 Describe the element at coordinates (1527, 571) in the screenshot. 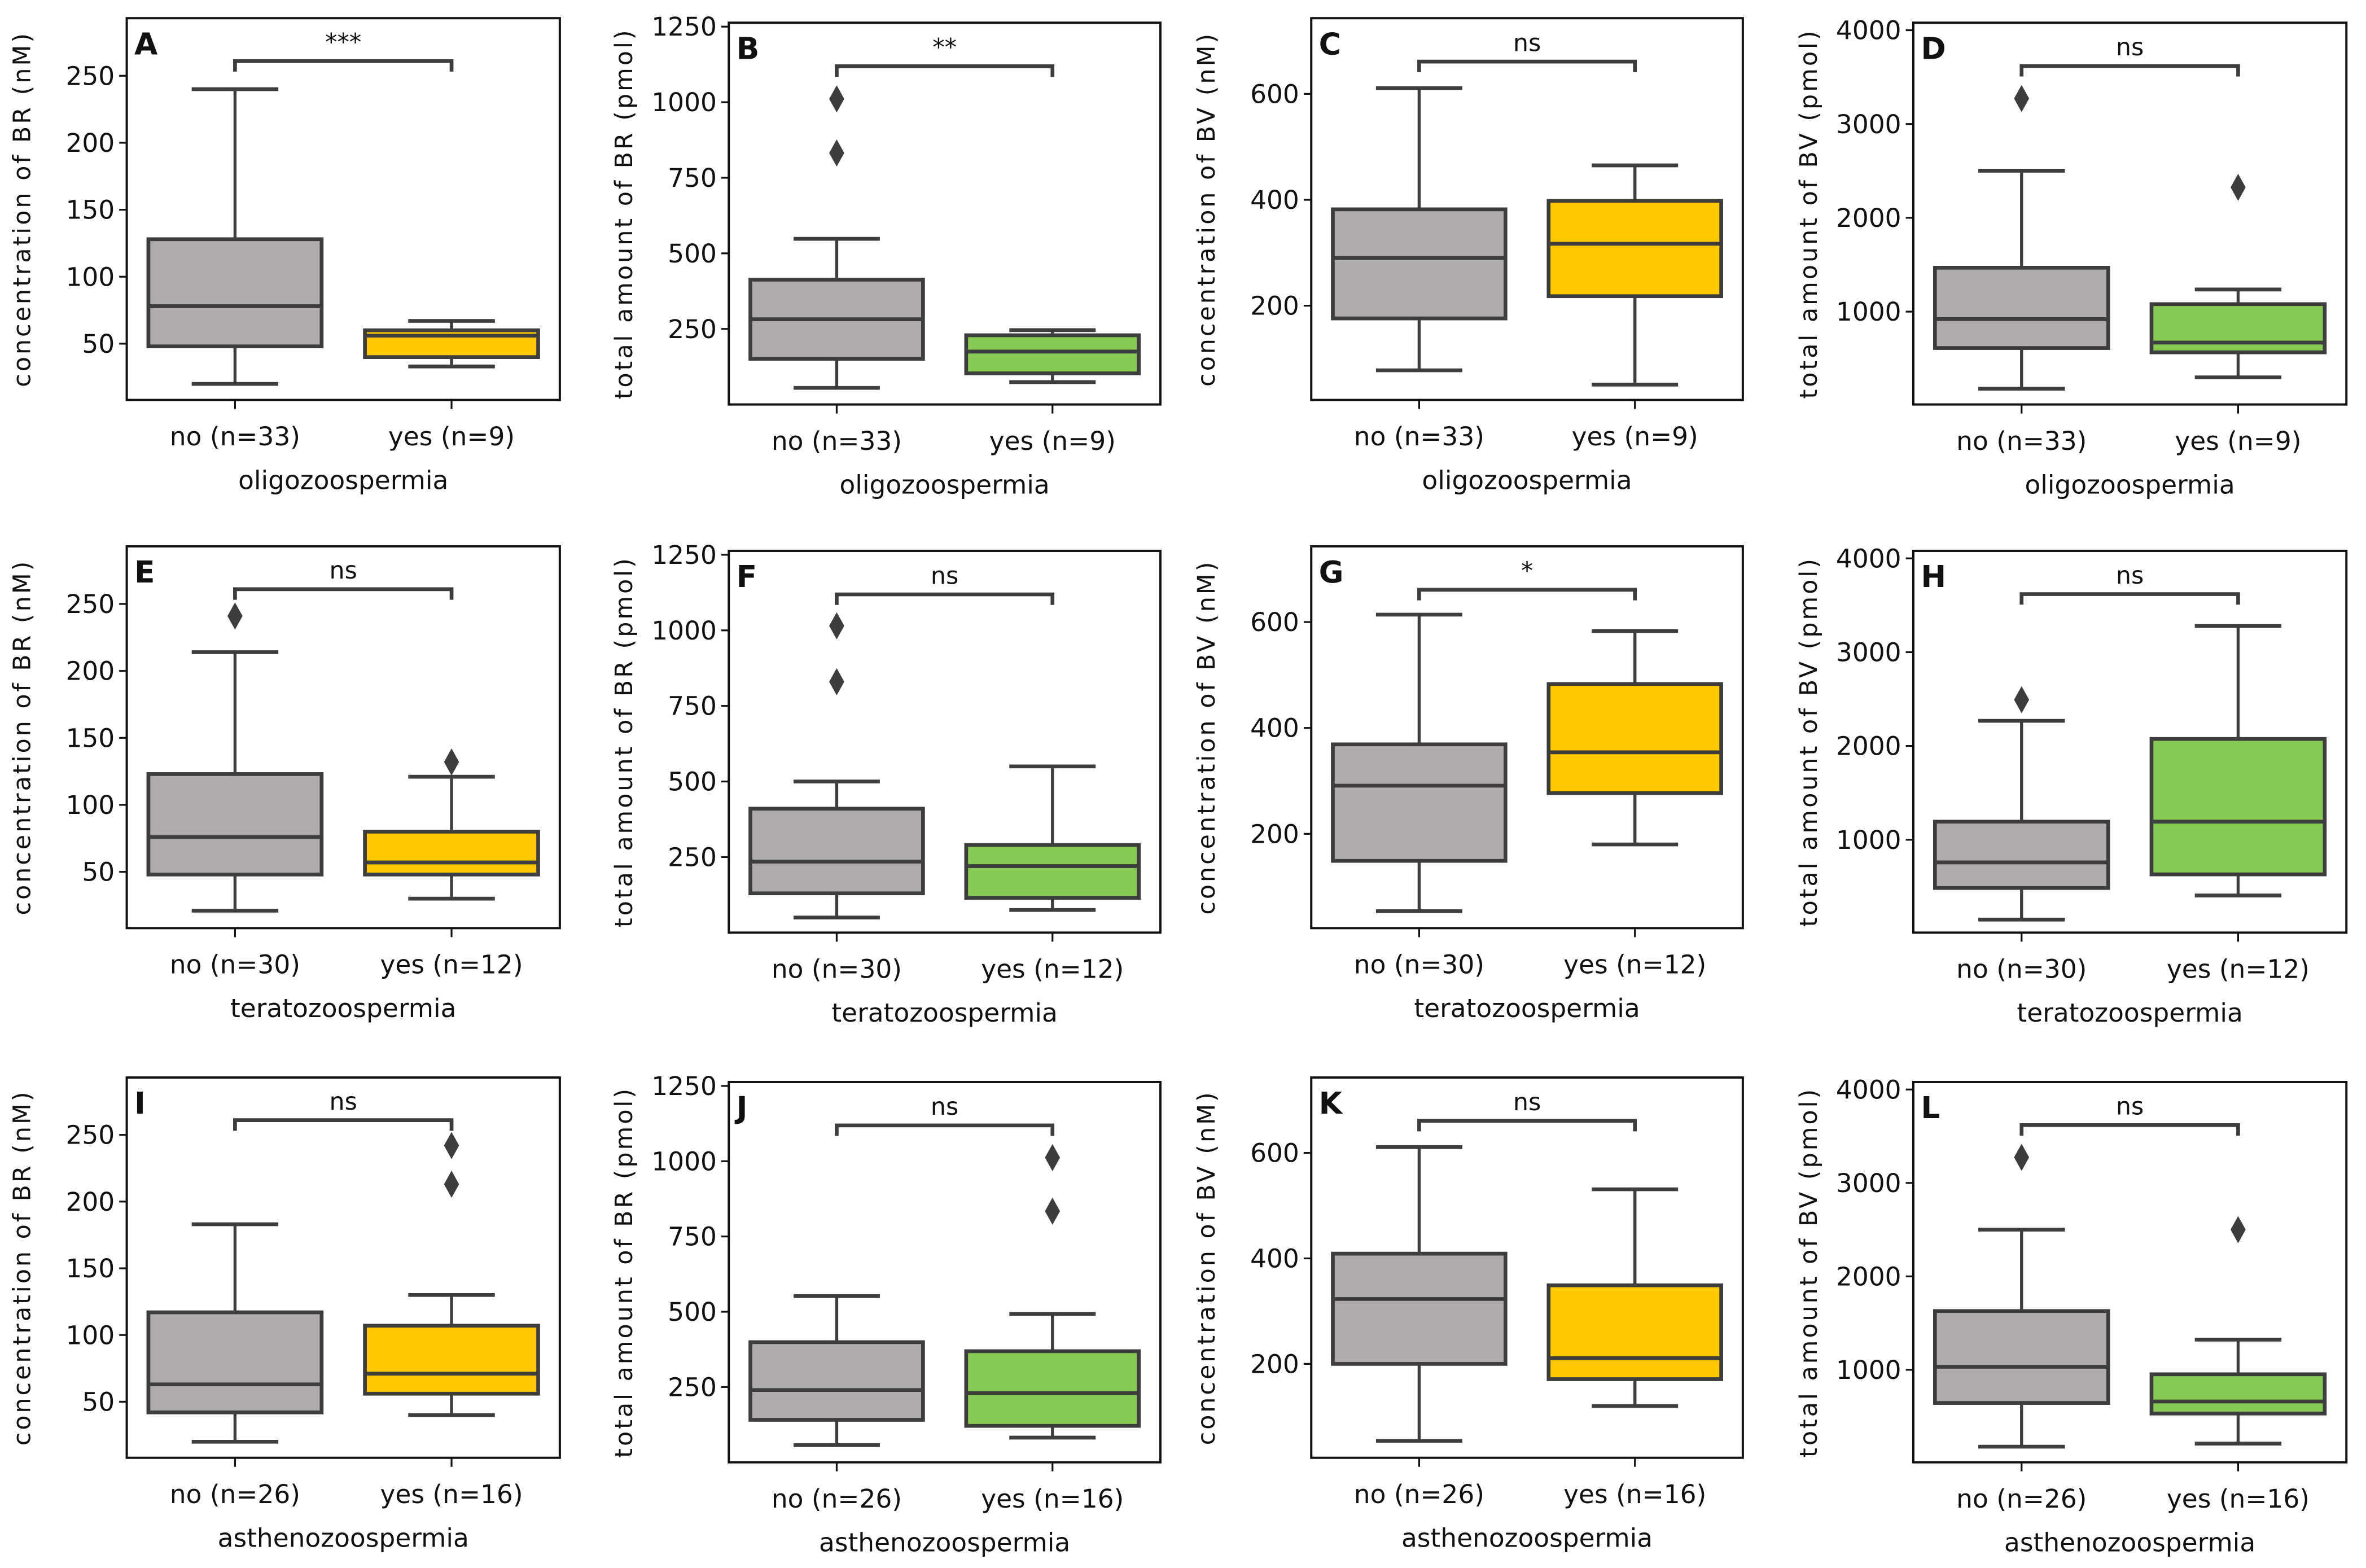

I see `significance-label: *` at that location.